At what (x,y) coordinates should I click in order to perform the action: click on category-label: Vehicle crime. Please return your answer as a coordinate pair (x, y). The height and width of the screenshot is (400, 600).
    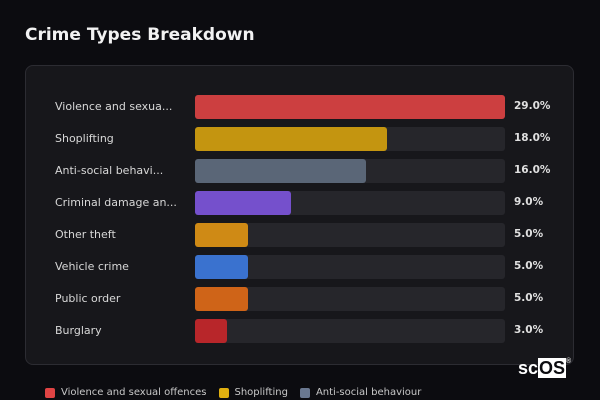
    Looking at the image, I should click on (92, 266).